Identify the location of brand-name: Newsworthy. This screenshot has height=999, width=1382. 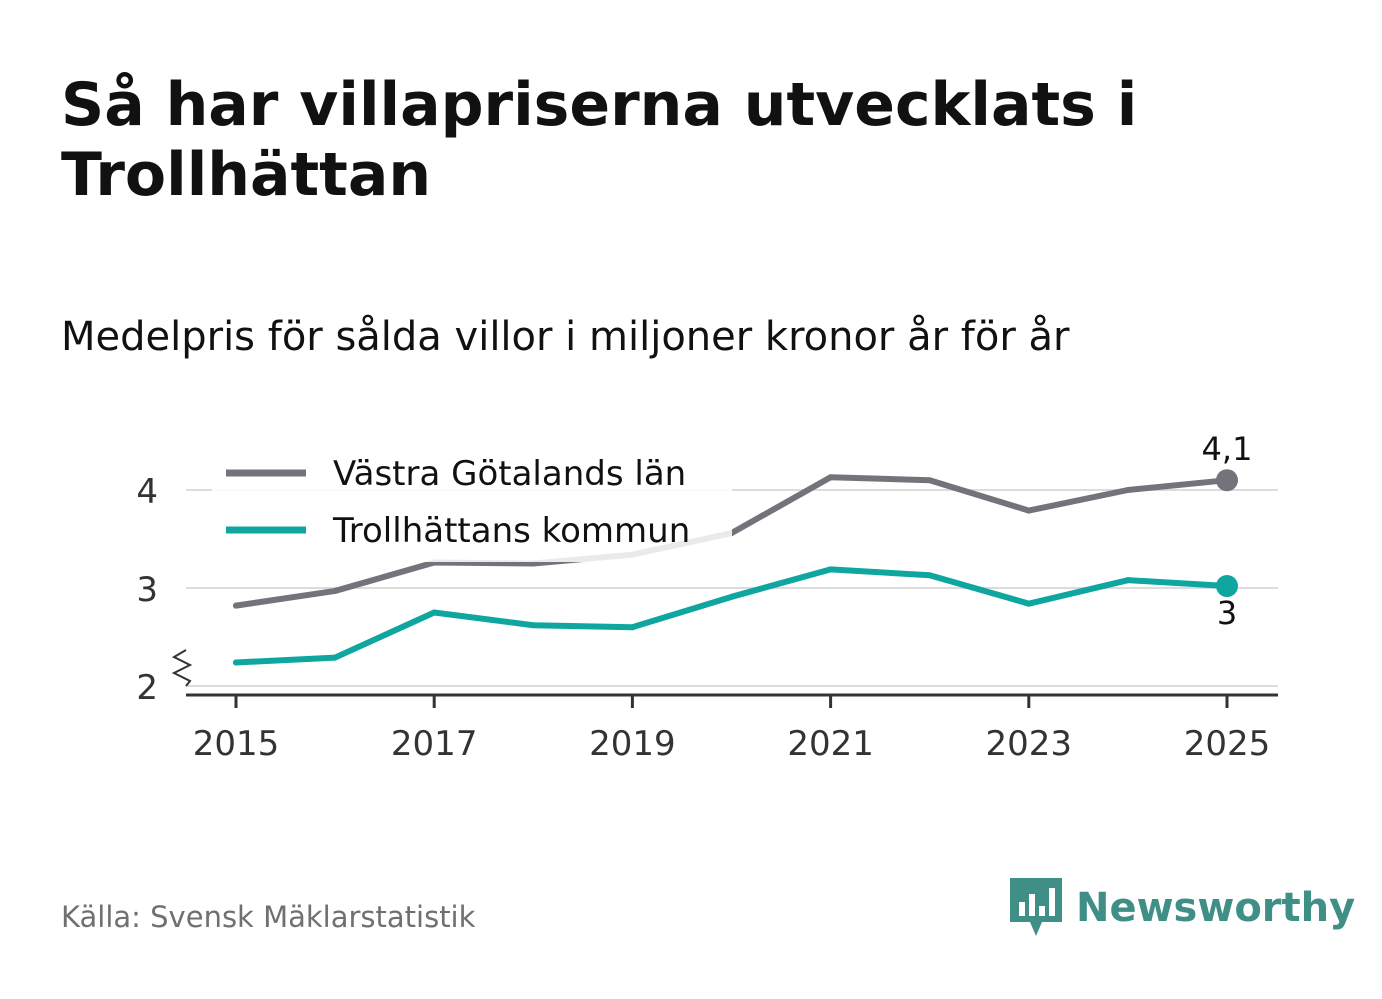
(1216, 908).